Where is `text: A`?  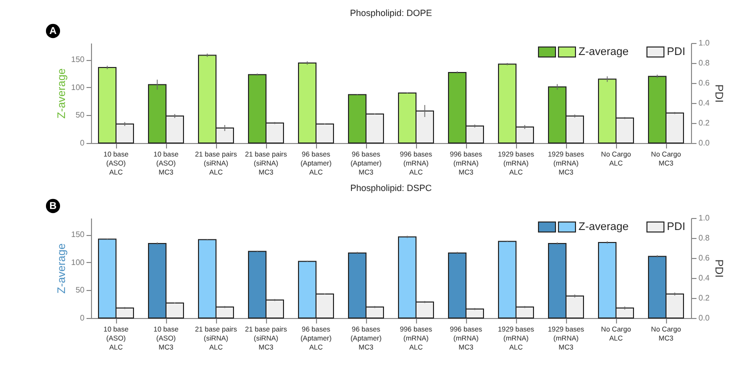
text: A is located at coordinates (53, 31).